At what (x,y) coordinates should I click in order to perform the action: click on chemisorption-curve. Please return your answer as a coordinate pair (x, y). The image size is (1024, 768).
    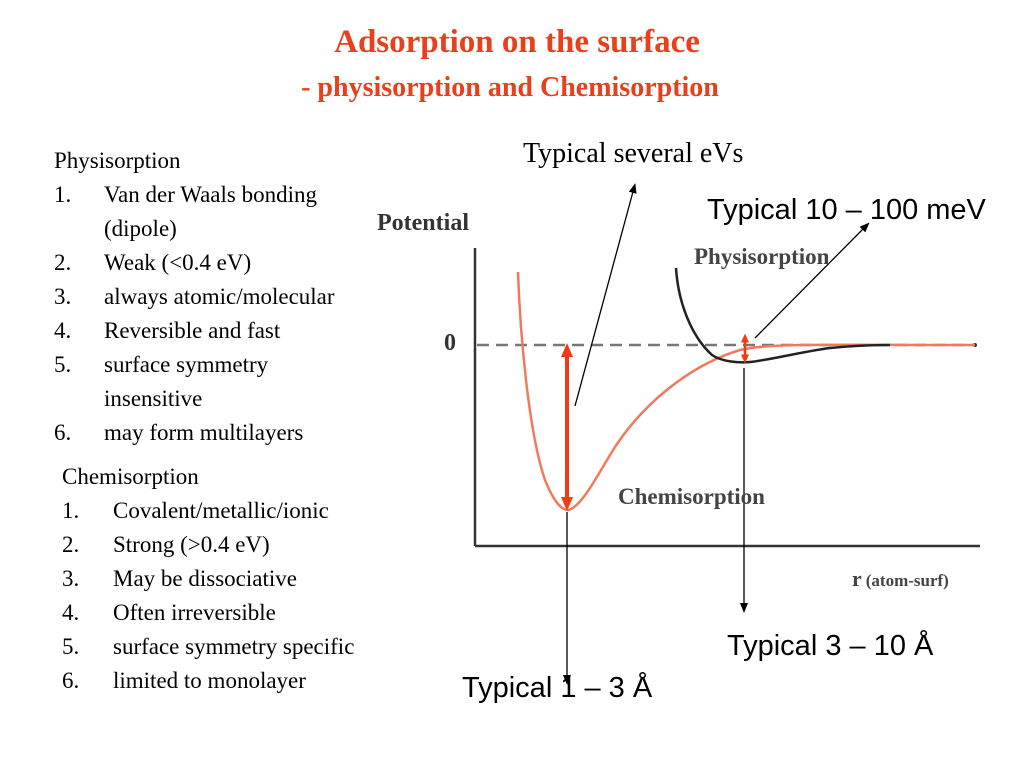
    Looking at the image, I should click on (746, 391).